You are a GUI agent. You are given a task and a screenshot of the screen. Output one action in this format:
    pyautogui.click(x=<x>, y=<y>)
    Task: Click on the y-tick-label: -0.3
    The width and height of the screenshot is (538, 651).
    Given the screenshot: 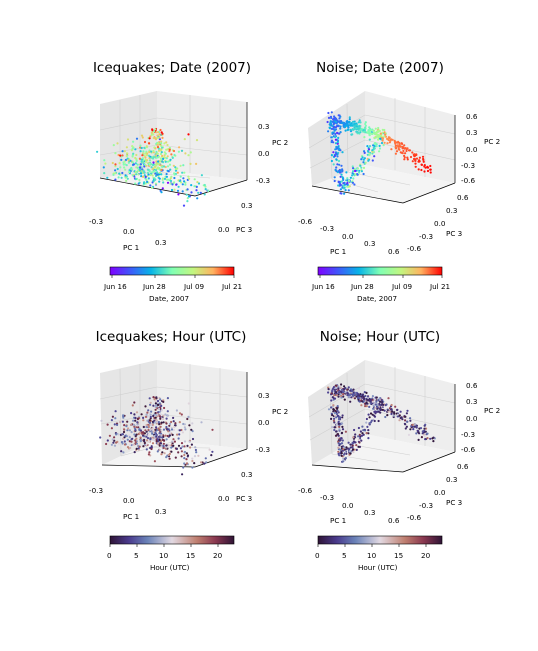 What is the action you would take?
    pyautogui.click(x=426, y=236)
    